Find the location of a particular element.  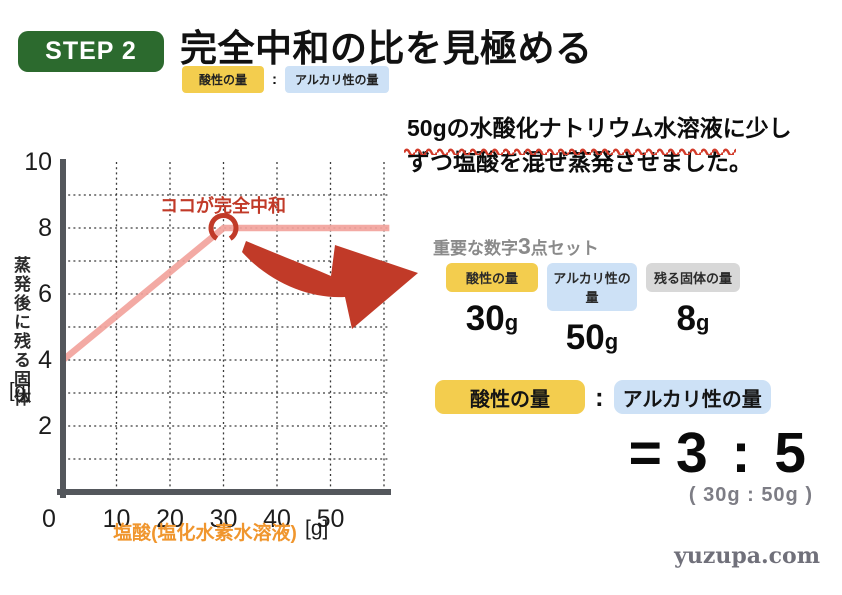

y-axis-title: 蒸発後に残る固体 is located at coordinates (20, 332).